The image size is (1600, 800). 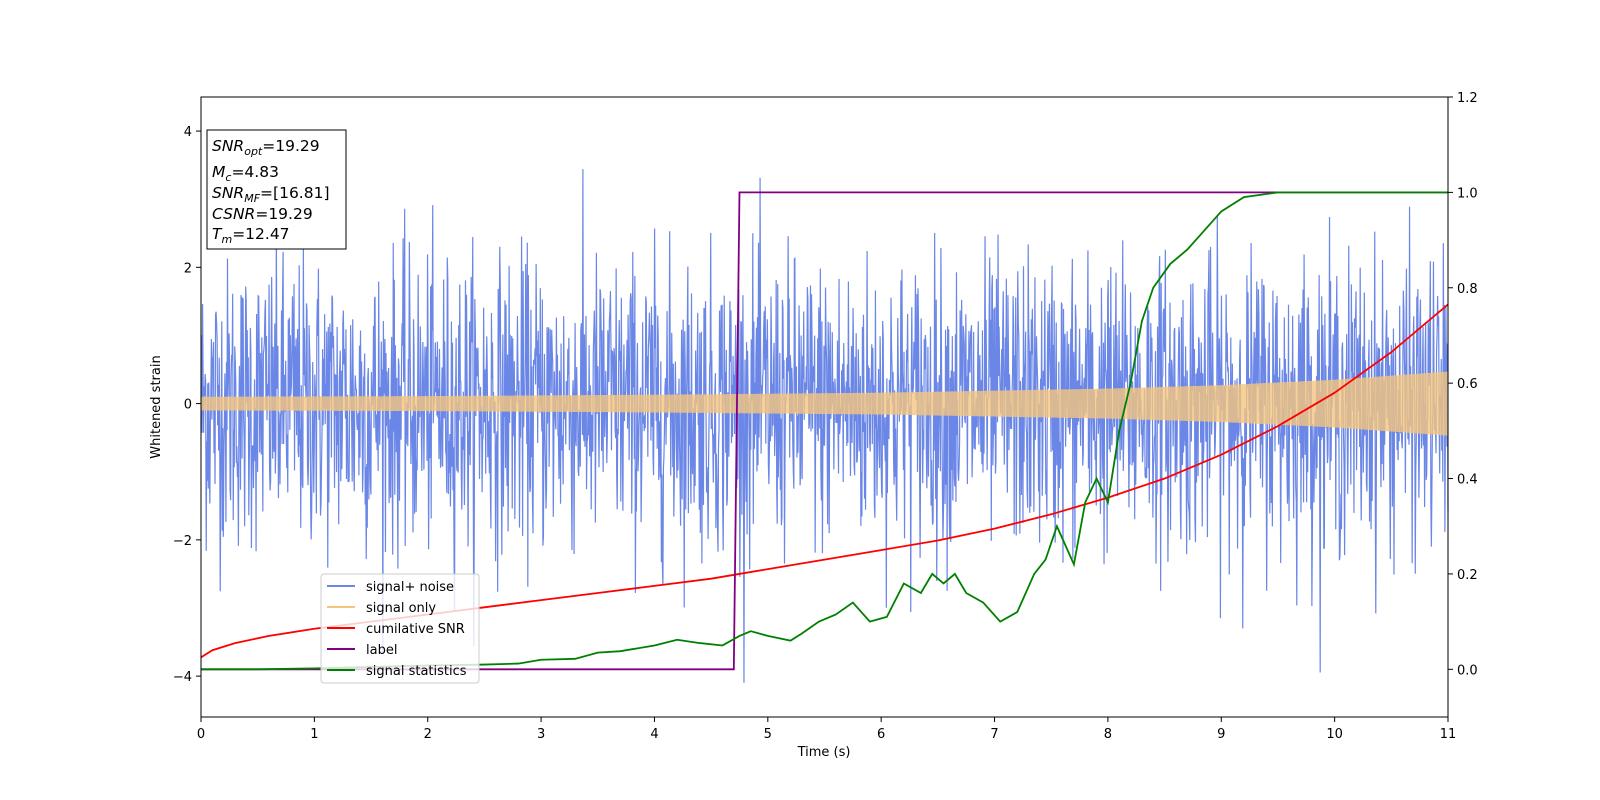 I want to click on x-tick-label: 5, so click(x=768, y=734).